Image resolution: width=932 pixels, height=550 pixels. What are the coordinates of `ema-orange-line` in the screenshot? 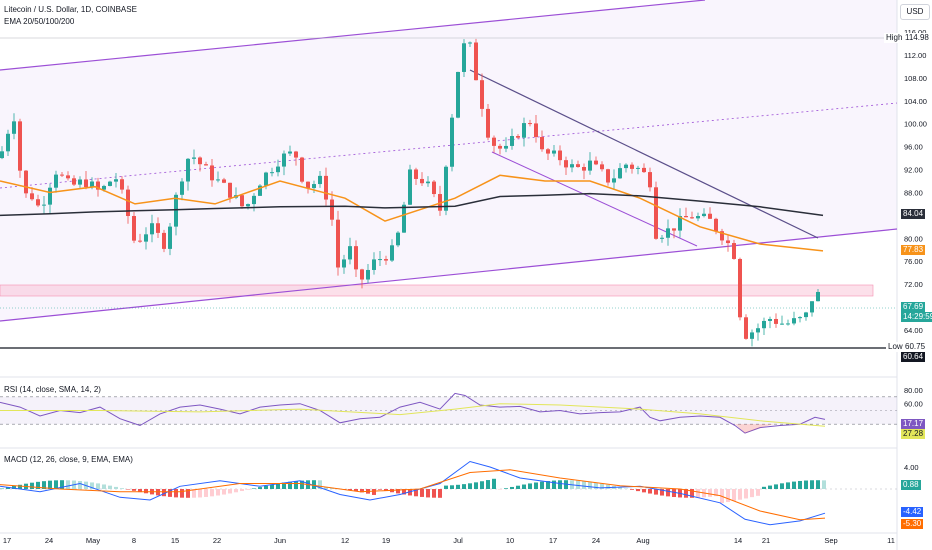 It's located at (412, 213).